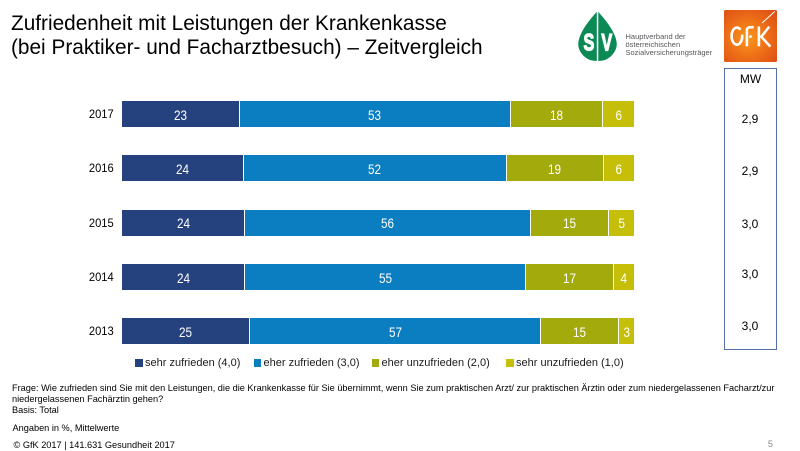 The image size is (800, 451). I want to click on svg-text: V, so click(606, 44).